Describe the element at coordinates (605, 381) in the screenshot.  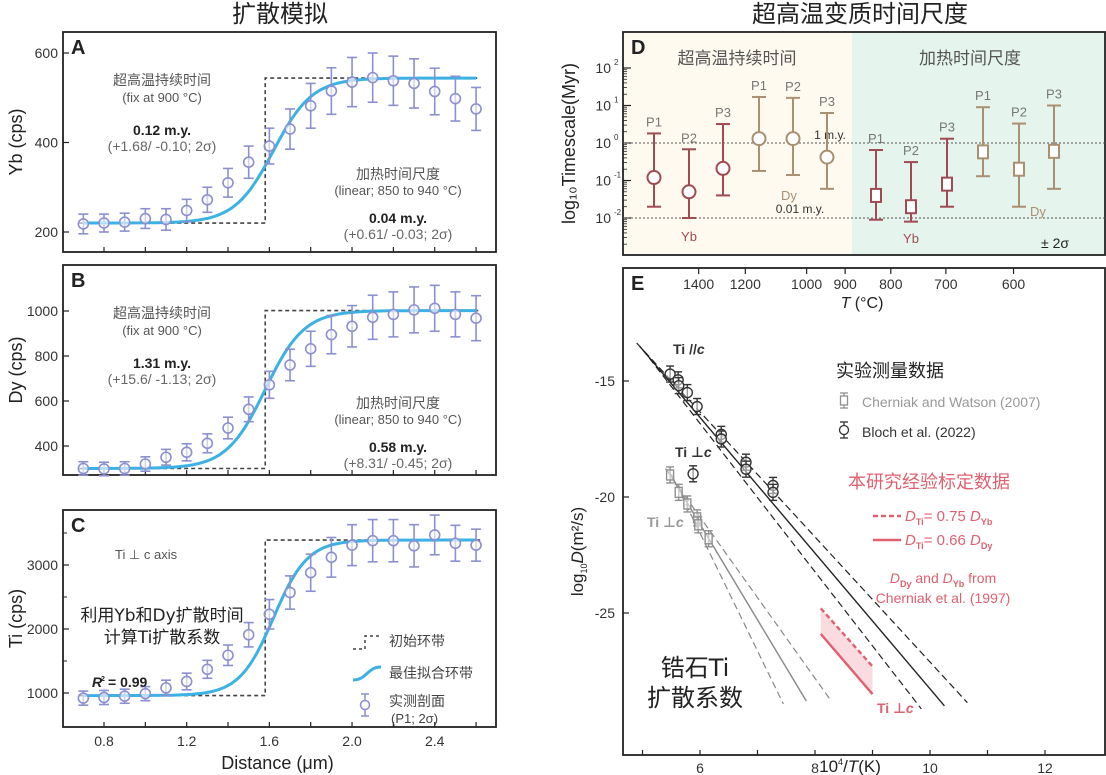
I see `y-tick-label: -15` at that location.